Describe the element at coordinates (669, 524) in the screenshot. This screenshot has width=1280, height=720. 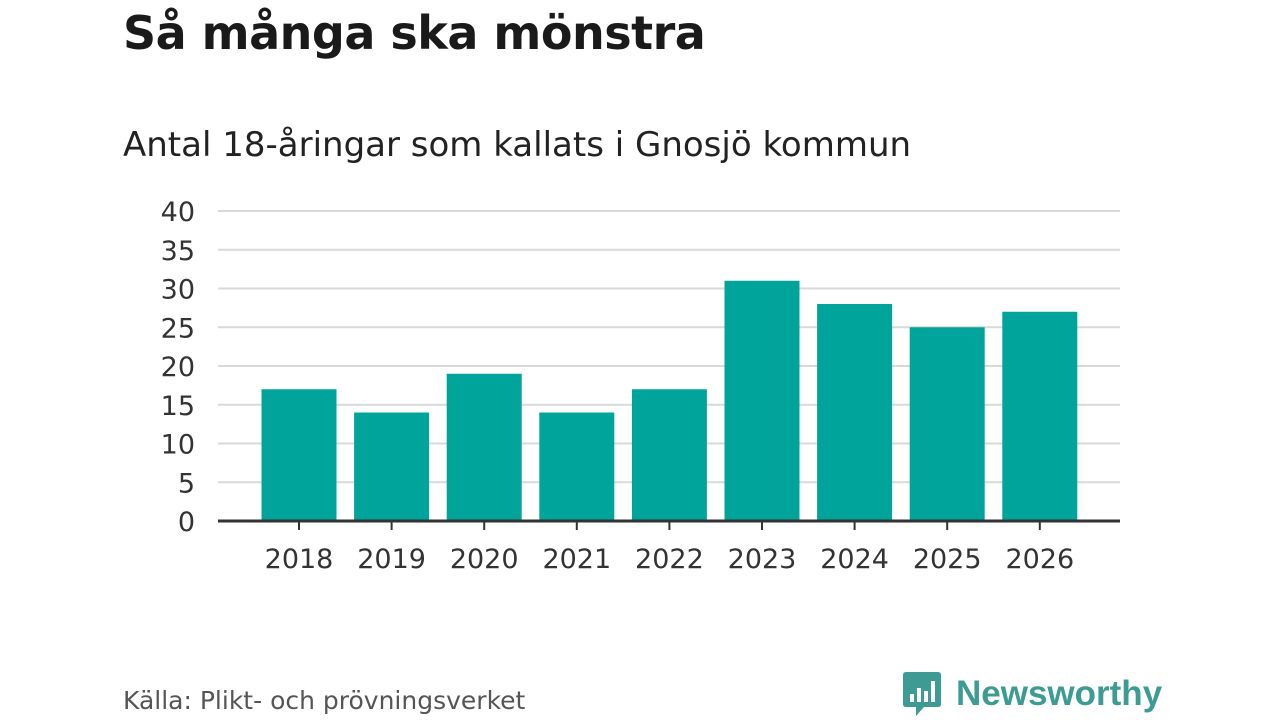
I see `x-axis` at that location.